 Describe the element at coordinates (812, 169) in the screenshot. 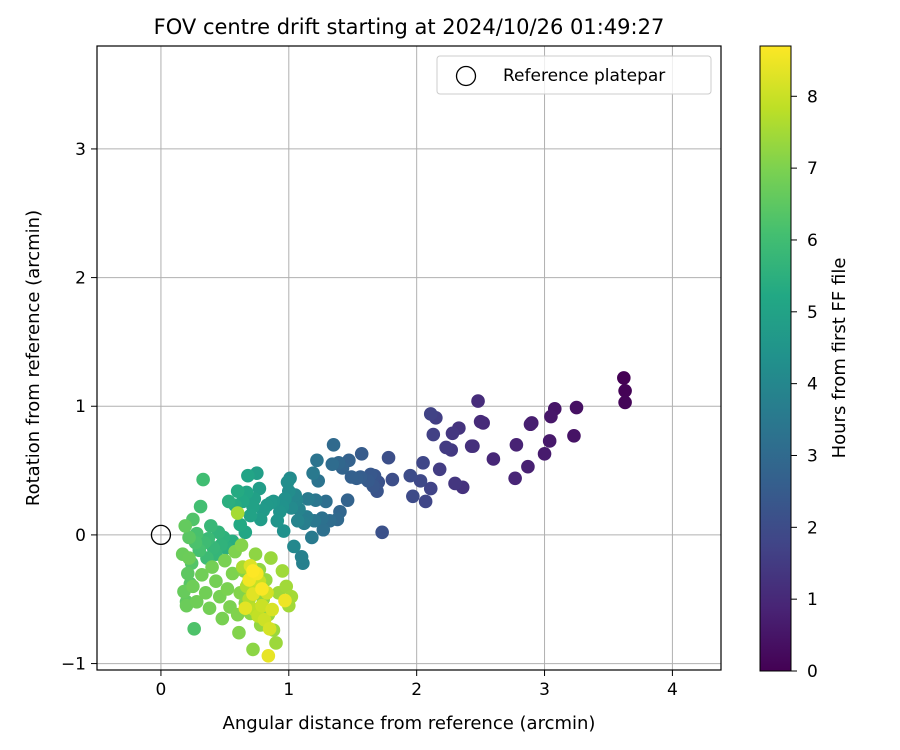

I see `colorbar-tick-label: 7` at that location.